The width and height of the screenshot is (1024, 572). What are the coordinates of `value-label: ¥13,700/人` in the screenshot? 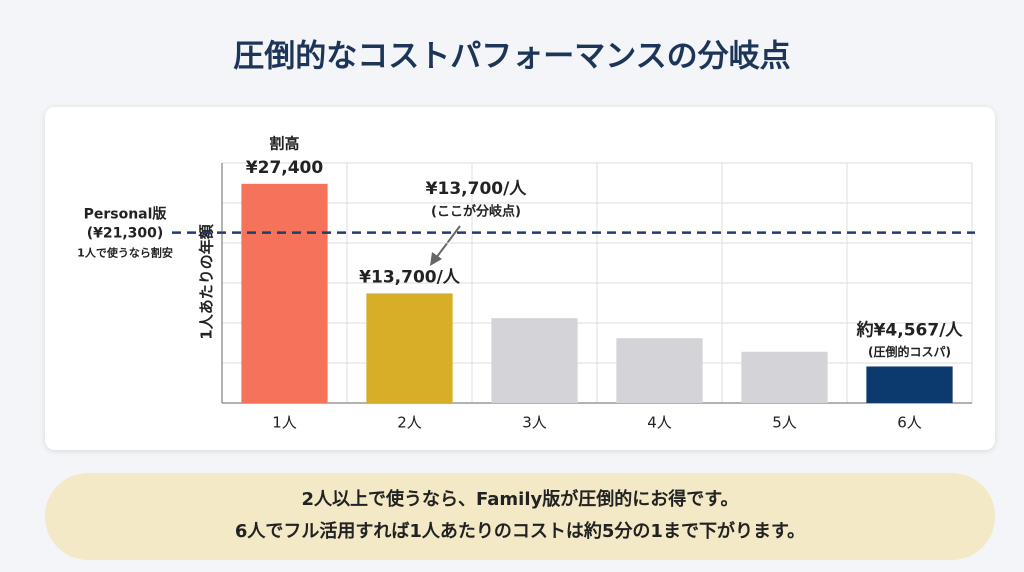 It's located at (410, 277).